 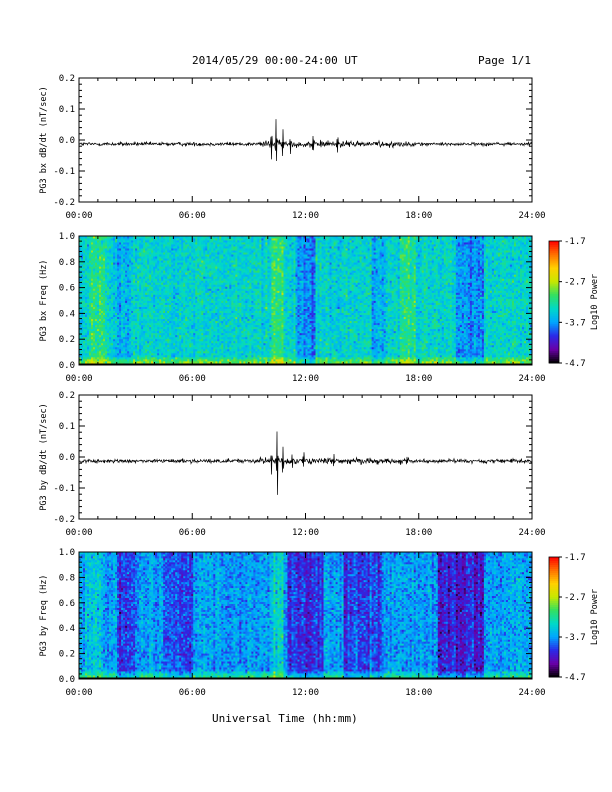 I want to click on colorbar: -1.7 -2.7 -3.7 -4.7 Log10 Power, so click(x=574, y=618).